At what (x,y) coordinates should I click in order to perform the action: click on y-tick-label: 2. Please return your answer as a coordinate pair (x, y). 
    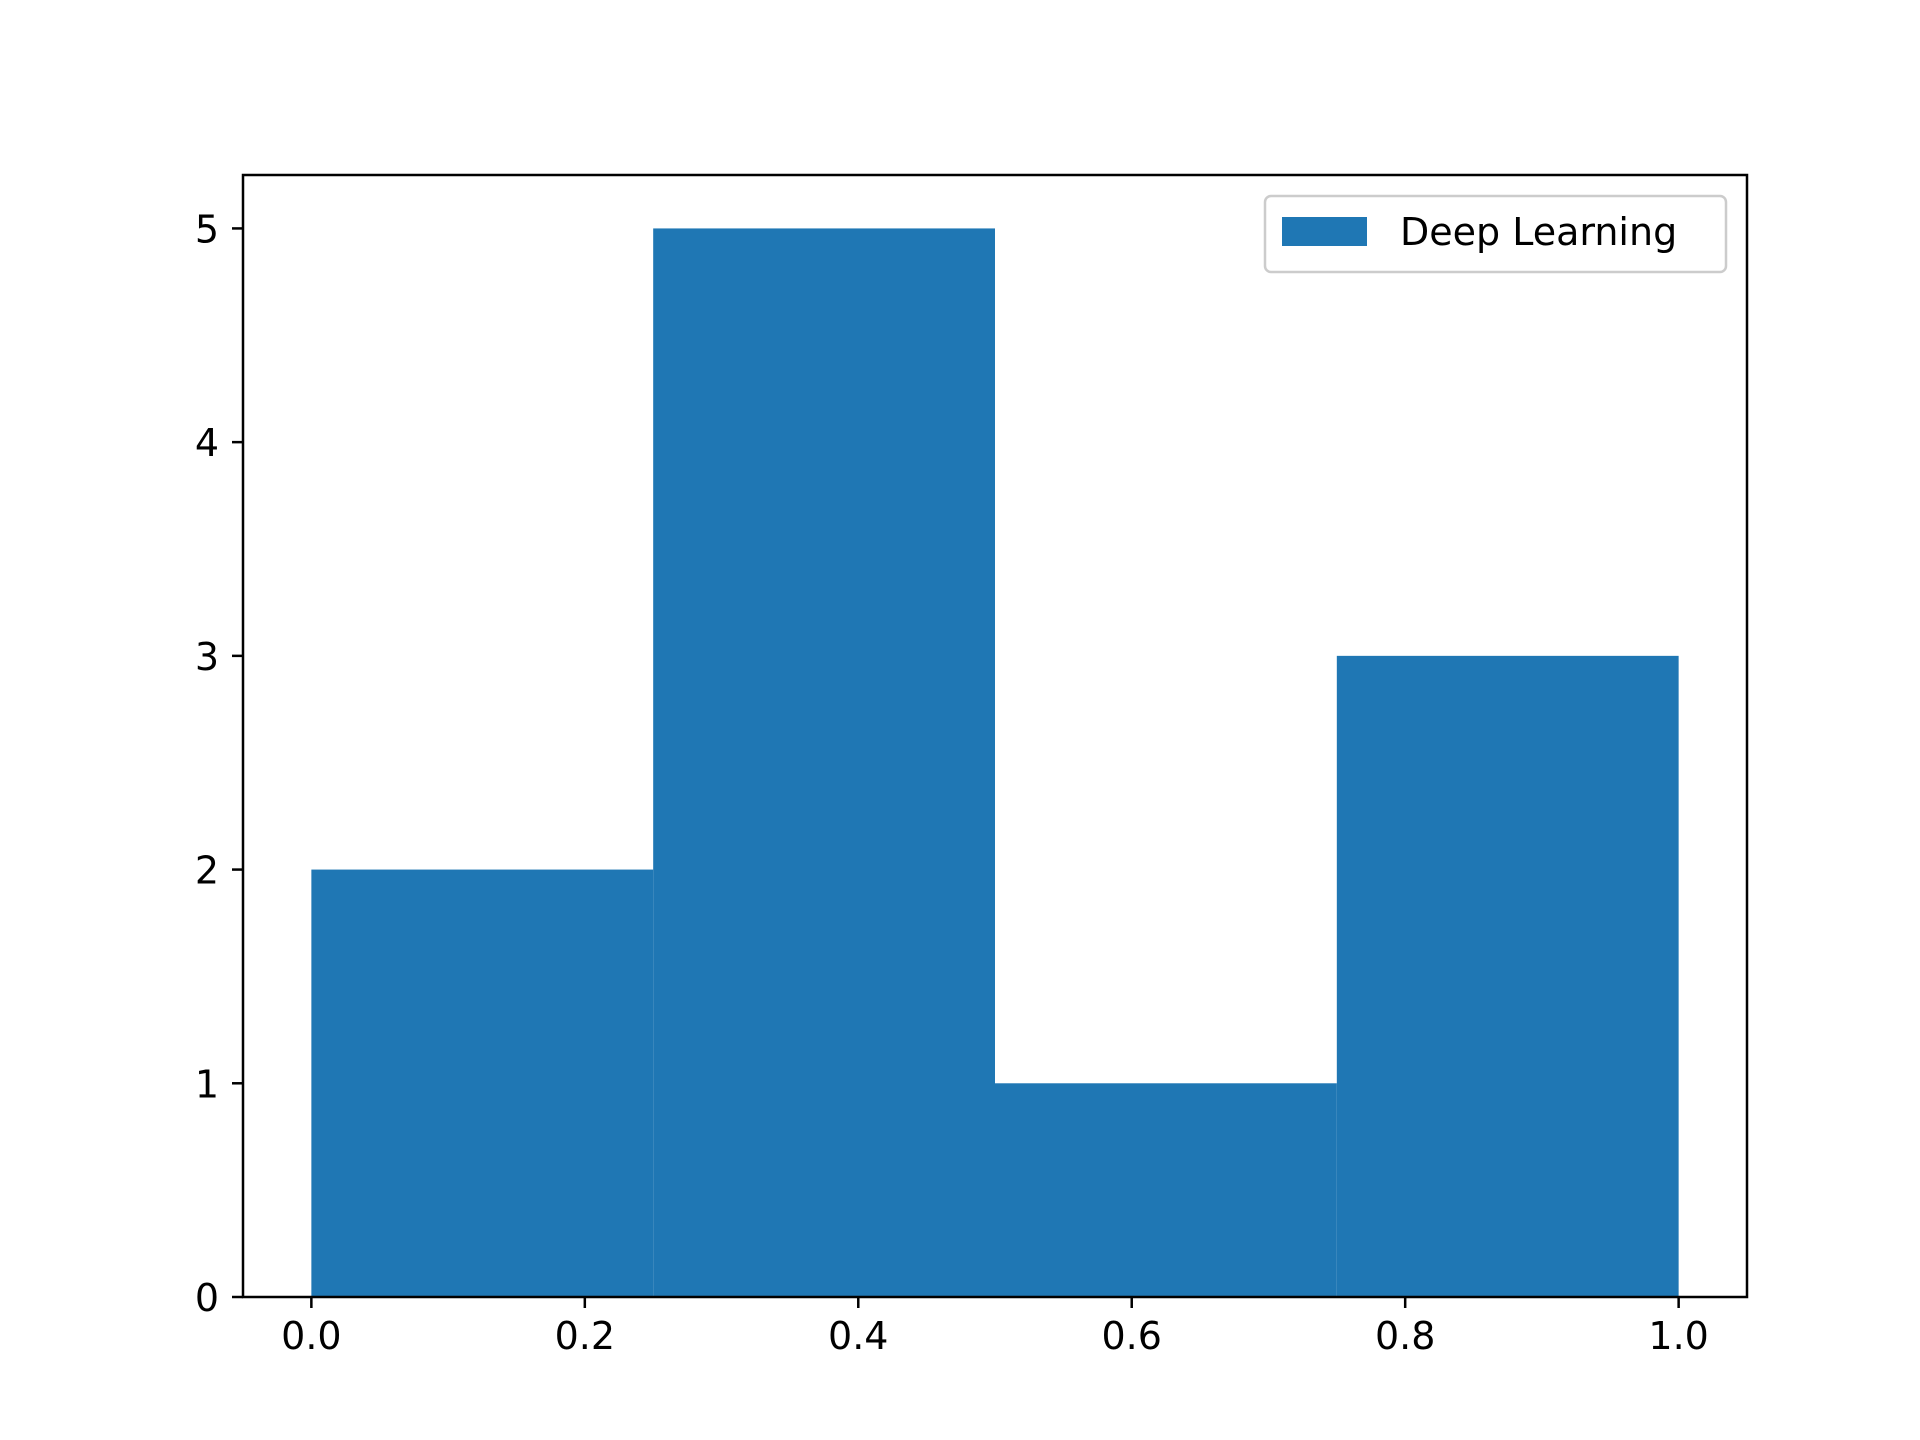
    Looking at the image, I should click on (207, 871).